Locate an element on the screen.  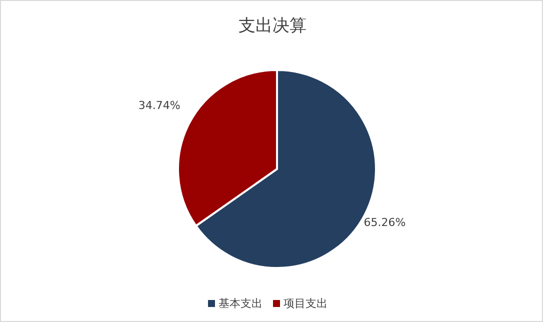
data-label: 65.26% is located at coordinates (385, 223).